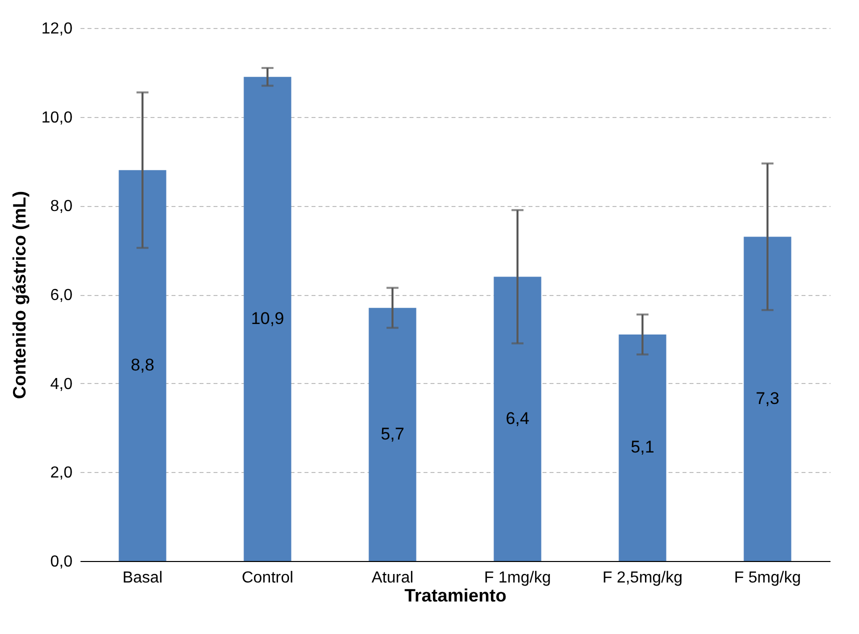  What do you see at coordinates (61, 207) in the screenshot?
I see `y-tick-label: 8,0` at bounding box center [61, 207].